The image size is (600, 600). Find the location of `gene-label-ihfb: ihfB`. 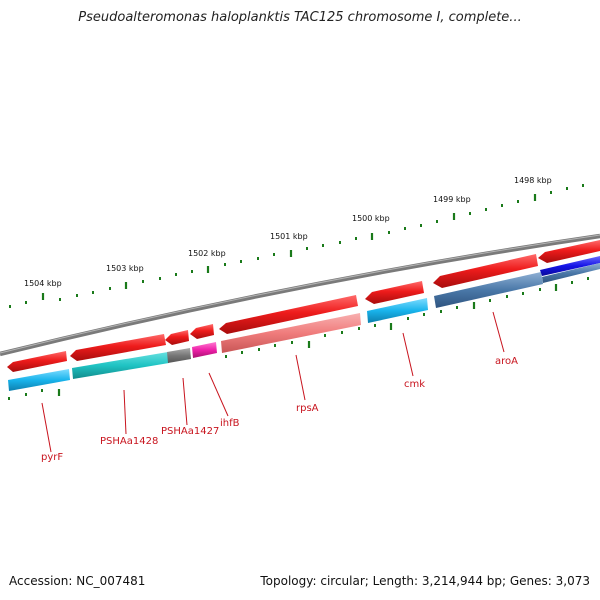

gene-label-ihfb: ihfB is located at coordinates (230, 423).